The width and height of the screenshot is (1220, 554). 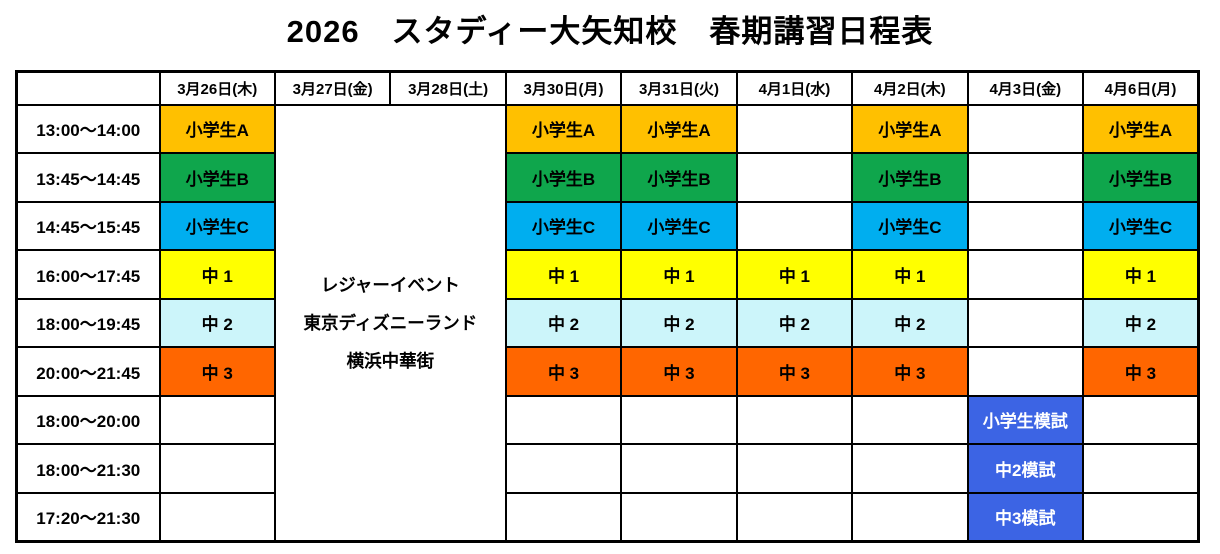 I want to click on table-row: 20:00～21:45 中 3 中 3 中 3 中 3 中 3 中 3, so click(x=607, y=371).